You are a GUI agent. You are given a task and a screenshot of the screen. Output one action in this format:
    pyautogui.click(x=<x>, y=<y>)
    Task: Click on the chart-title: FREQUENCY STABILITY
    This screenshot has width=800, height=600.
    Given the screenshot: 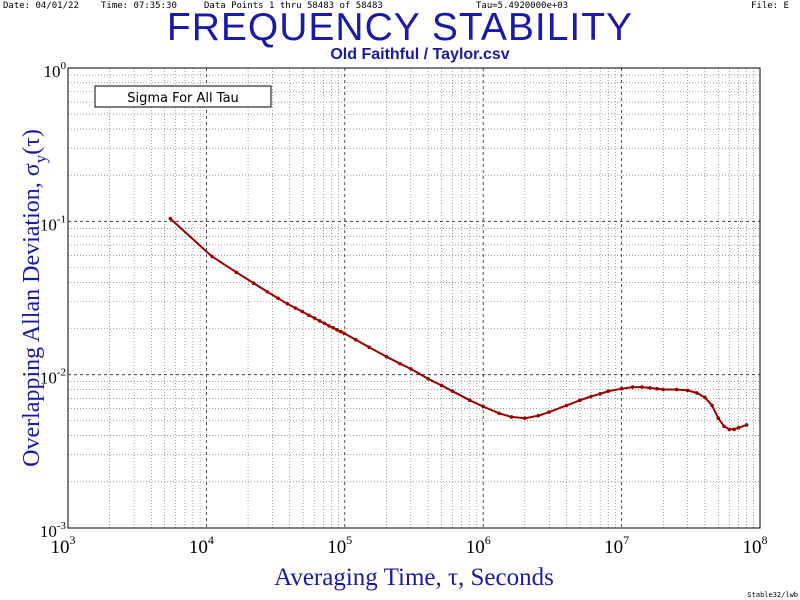 What is the action you would take?
    pyautogui.click(x=400, y=27)
    